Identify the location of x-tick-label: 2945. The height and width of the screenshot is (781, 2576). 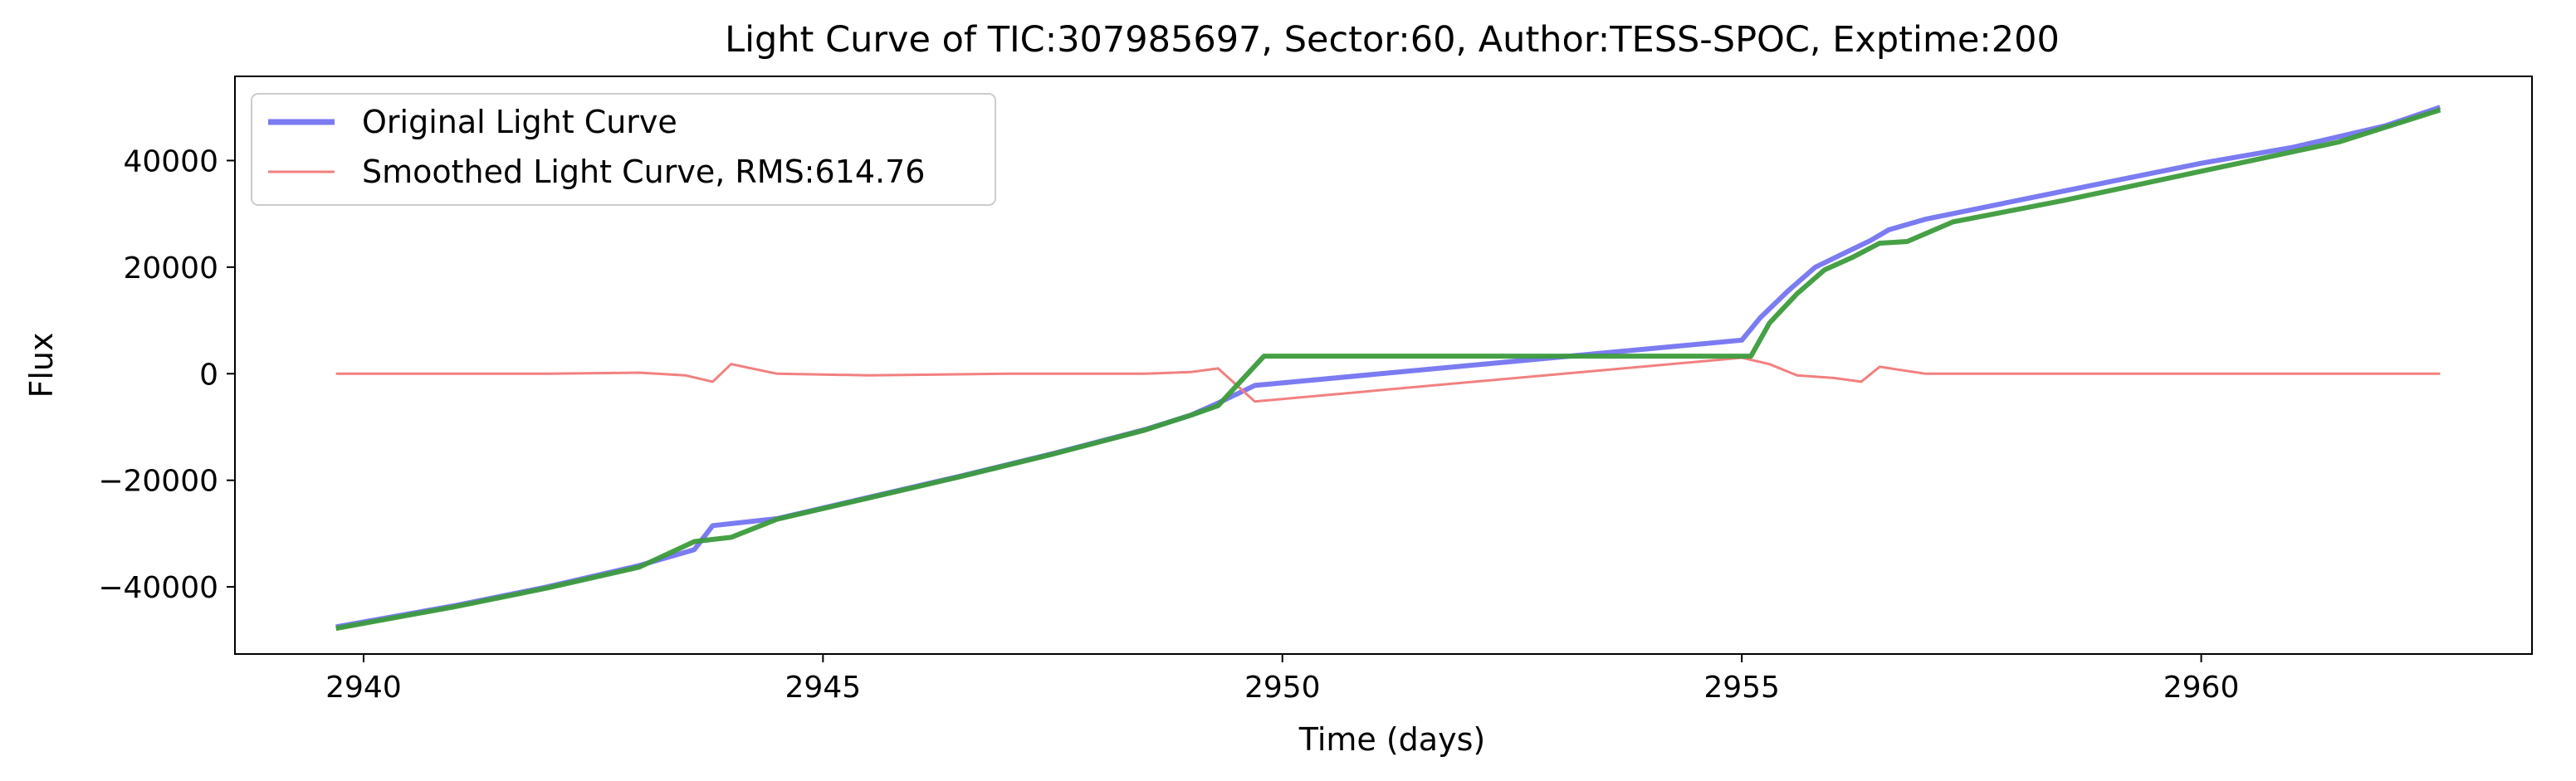
(823, 688).